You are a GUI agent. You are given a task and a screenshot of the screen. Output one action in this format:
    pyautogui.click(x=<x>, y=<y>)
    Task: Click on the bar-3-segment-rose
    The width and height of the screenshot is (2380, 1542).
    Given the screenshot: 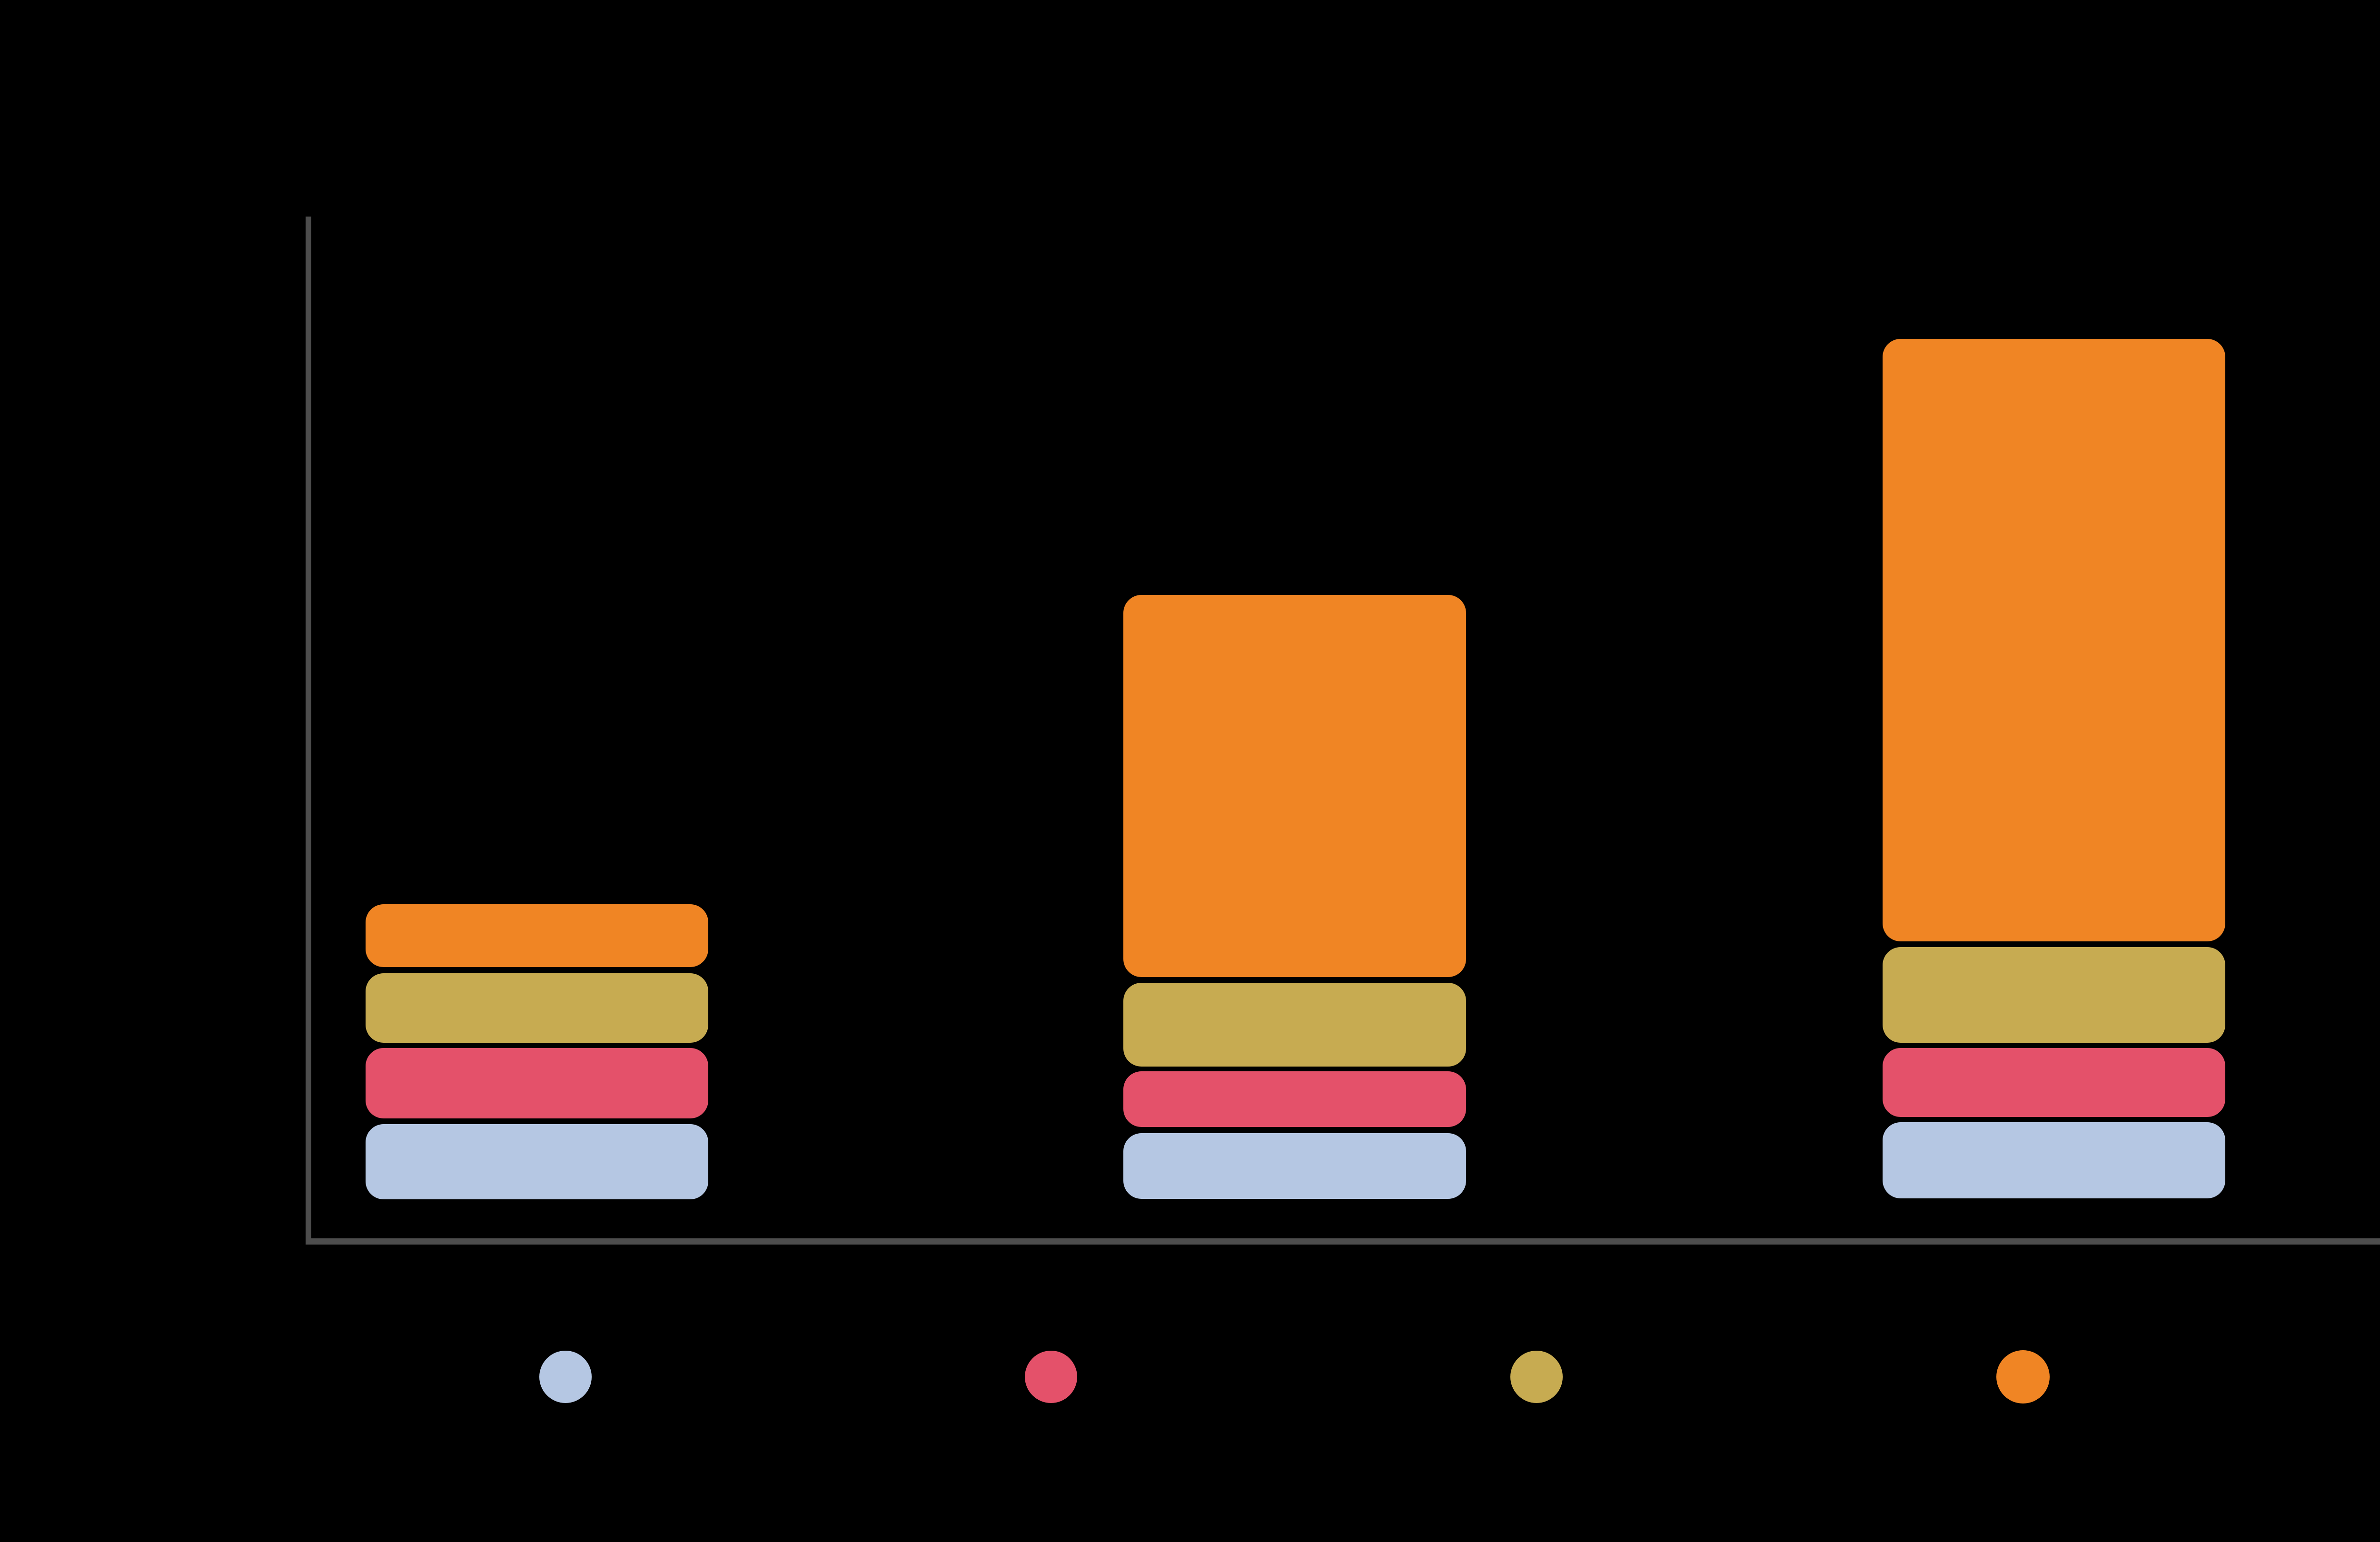 What is the action you would take?
    pyautogui.click(x=2054, y=1082)
    